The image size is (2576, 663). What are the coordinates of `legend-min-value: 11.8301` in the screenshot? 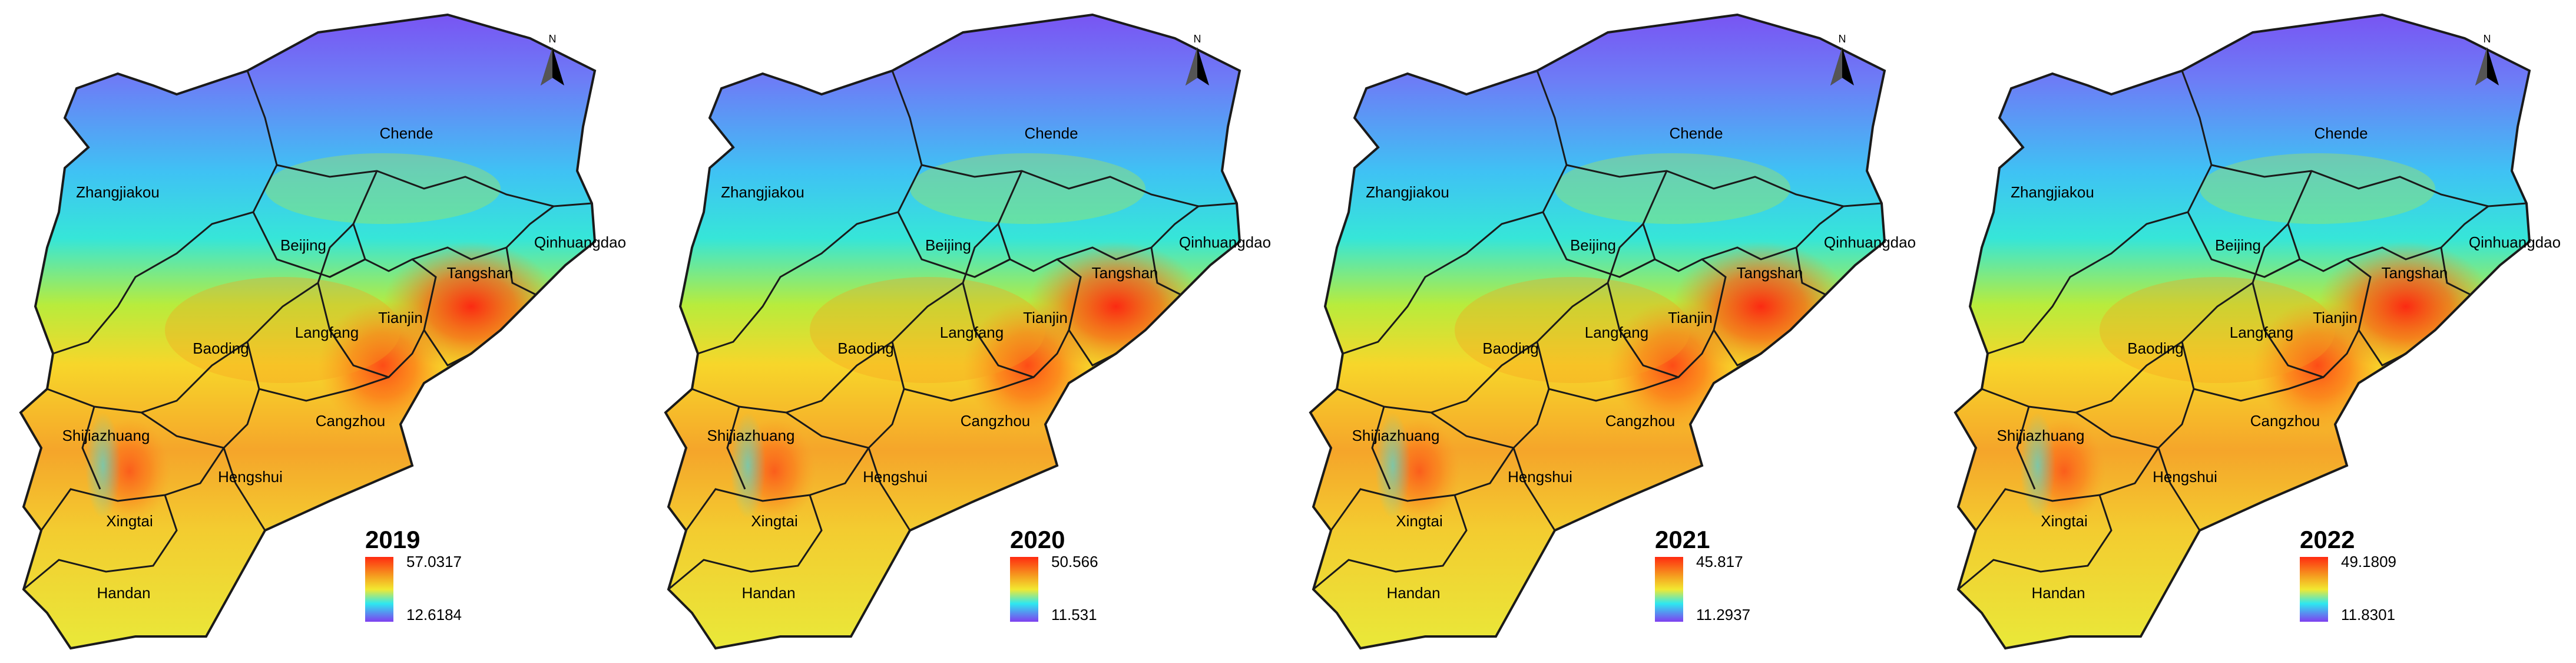 It's located at (2368, 615).